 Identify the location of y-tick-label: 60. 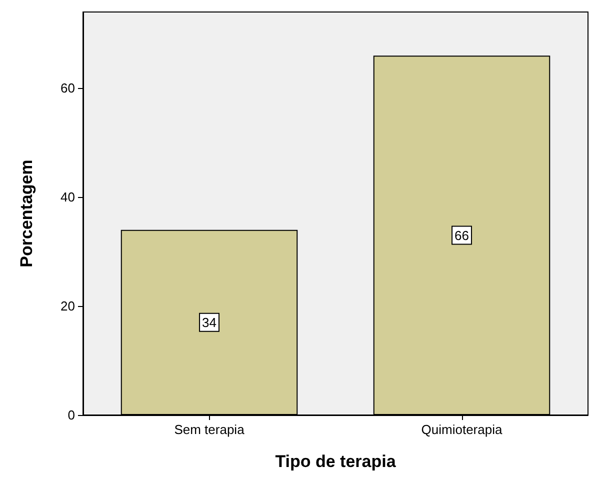
(67, 88).